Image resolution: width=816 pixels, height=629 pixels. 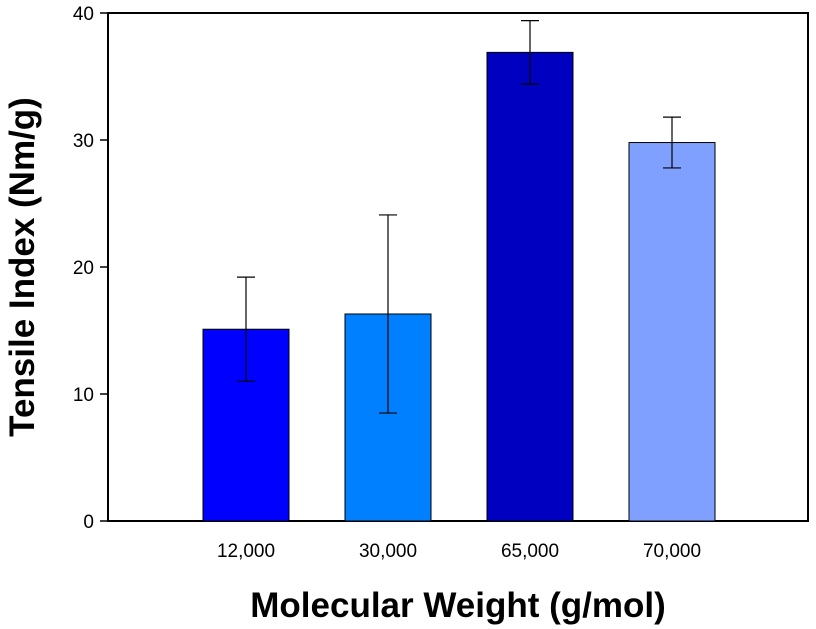 What do you see at coordinates (83, 395) in the screenshot?
I see `y-tick-label: 10` at bounding box center [83, 395].